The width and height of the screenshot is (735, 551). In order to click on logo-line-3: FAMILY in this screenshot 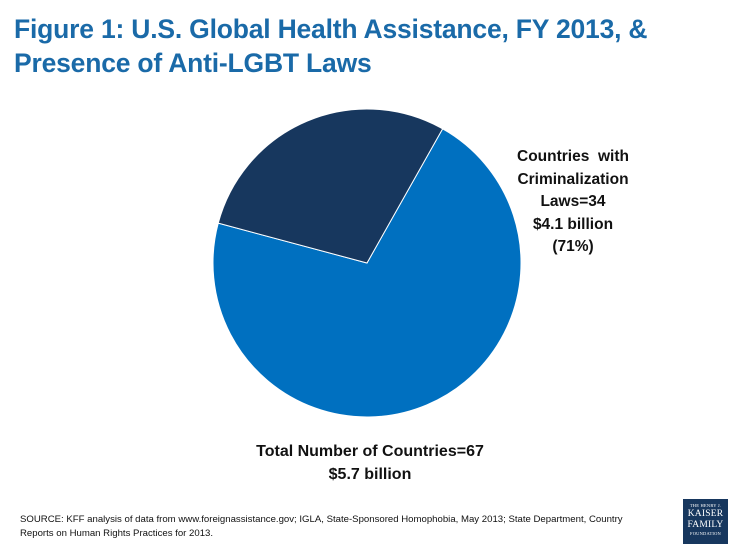, I will do `click(705, 525)`.